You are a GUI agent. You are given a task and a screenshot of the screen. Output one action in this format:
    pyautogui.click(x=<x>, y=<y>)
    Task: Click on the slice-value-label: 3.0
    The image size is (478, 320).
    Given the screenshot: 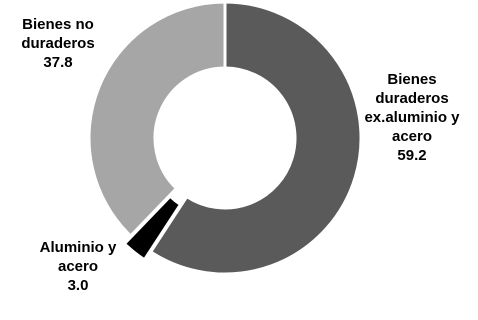 What is the action you would take?
    pyautogui.click(x=78, y=285)
    